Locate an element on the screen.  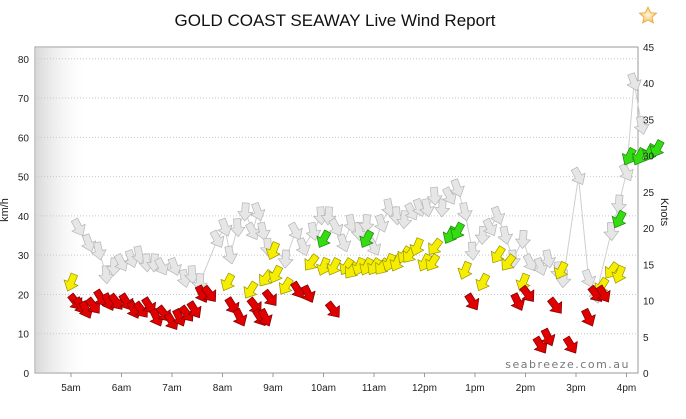
right-axis-ticks: 0 5 10 15 20 25 30 35 40 45 is located at coordinates (649, 211).